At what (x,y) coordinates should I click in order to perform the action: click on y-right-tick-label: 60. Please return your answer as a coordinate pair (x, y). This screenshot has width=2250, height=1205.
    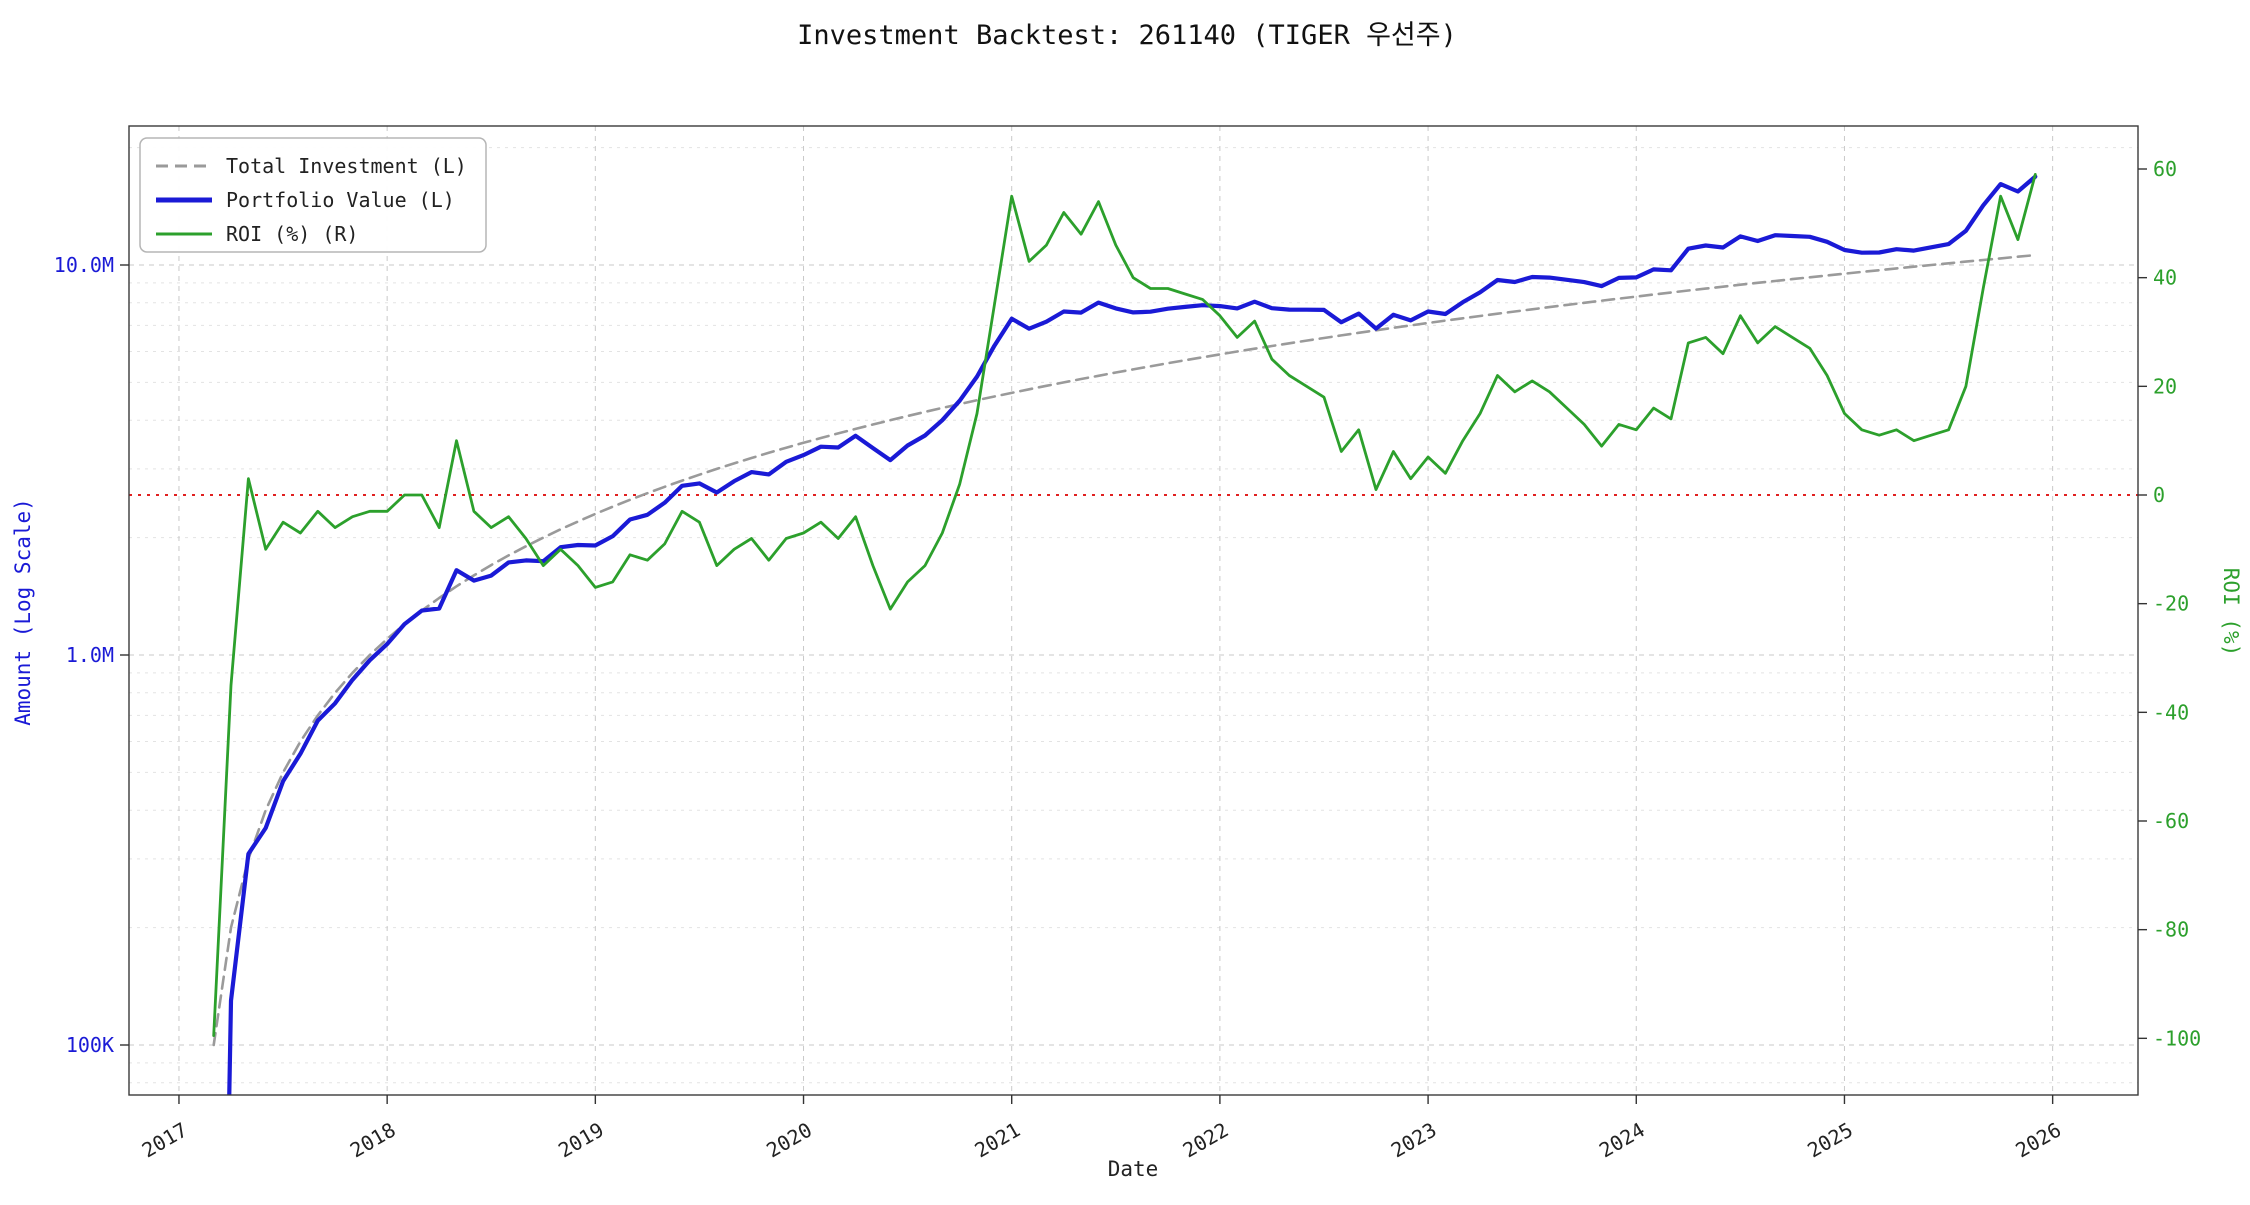
    Looking at the image, I should click on (2165, 169).